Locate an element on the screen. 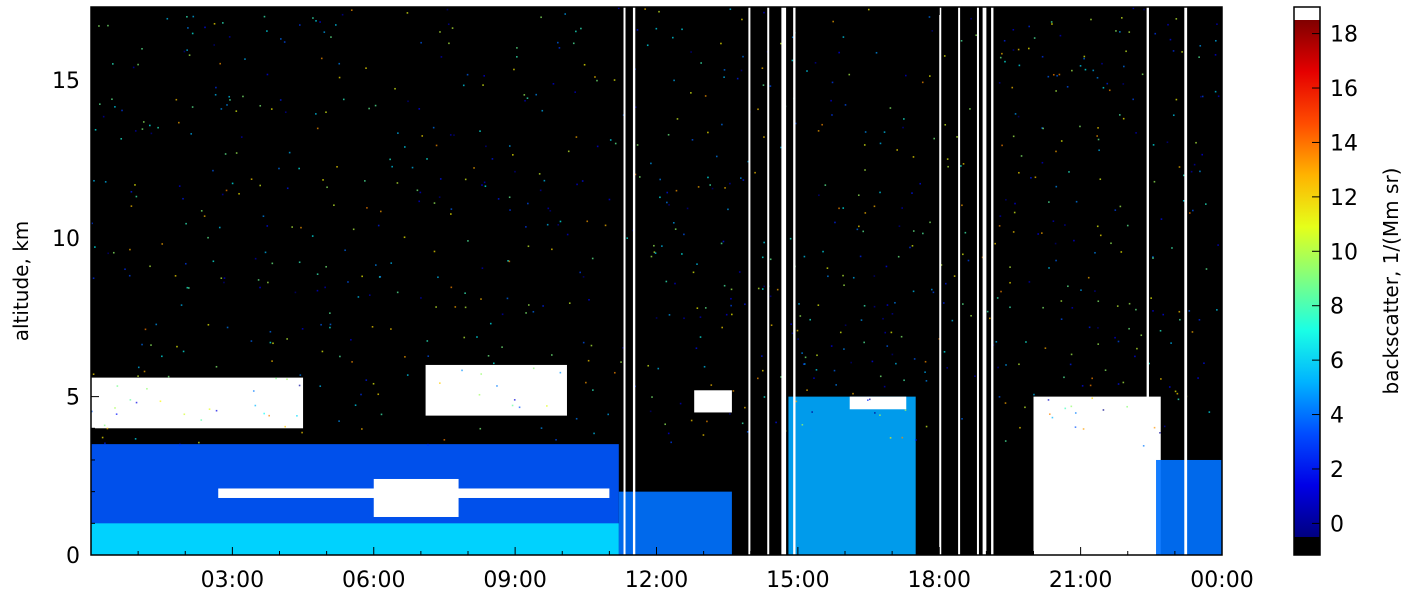 This screenshot has height=595, width=1416. x-tick-label: 09:00 is located at coordinates (514, 580).